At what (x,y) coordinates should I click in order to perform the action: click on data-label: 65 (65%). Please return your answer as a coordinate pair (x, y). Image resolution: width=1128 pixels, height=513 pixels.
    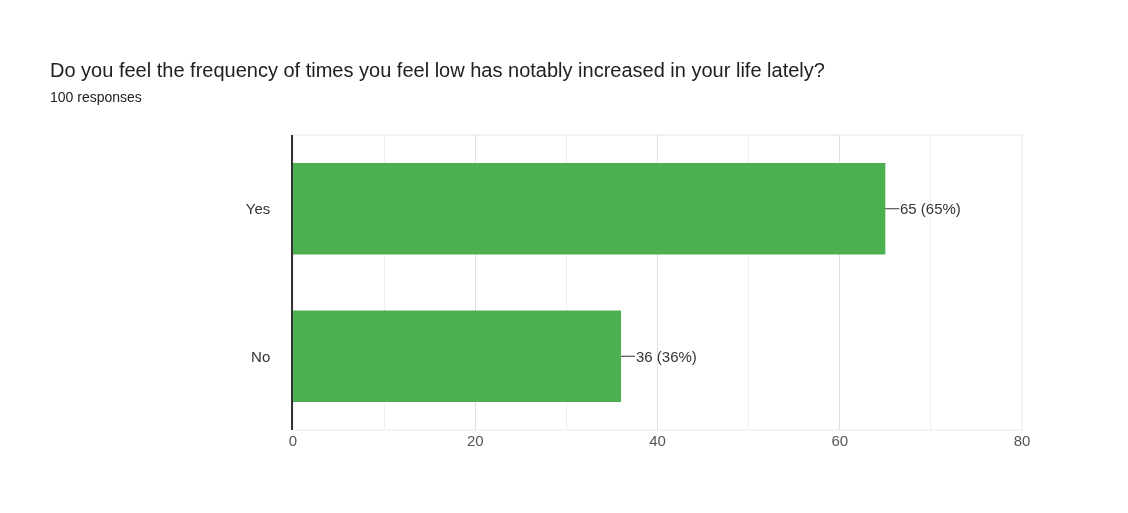
    Looking at the image, I should click on (930, 208).